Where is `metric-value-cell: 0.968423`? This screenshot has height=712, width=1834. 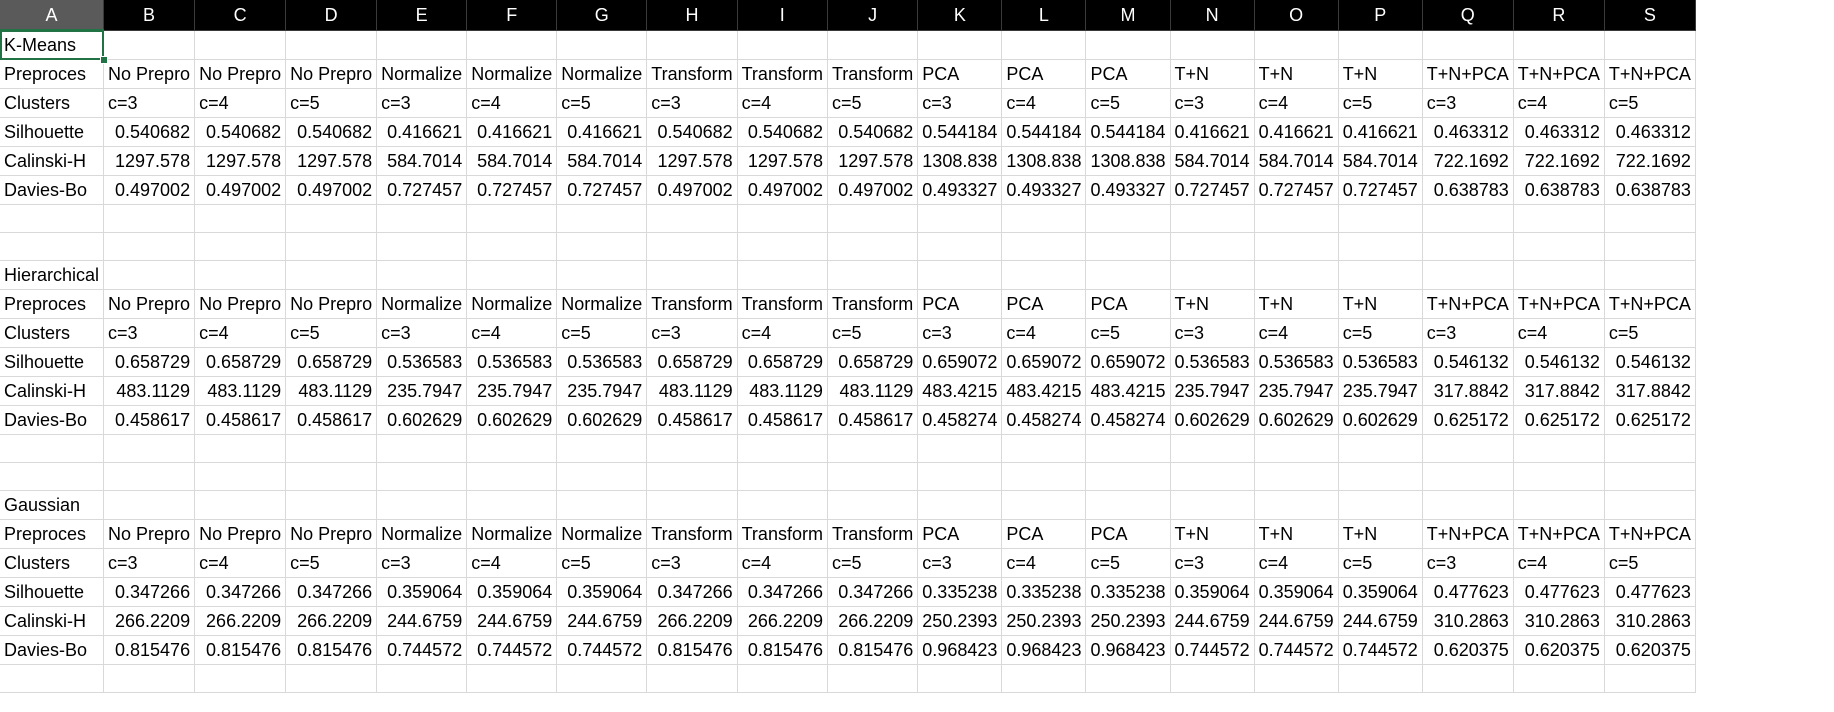
metric-value-cell: 0.968423 is located at coordinates (1128, 650).